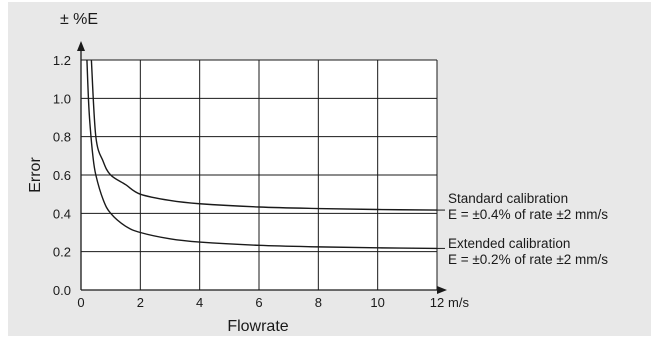  What do you see at coordinates (528, 214) in the screenshot?
I see `series-annotation-standard: E = ±0.4% of rate ±2 mm/s` at bounding box center [528, 214].